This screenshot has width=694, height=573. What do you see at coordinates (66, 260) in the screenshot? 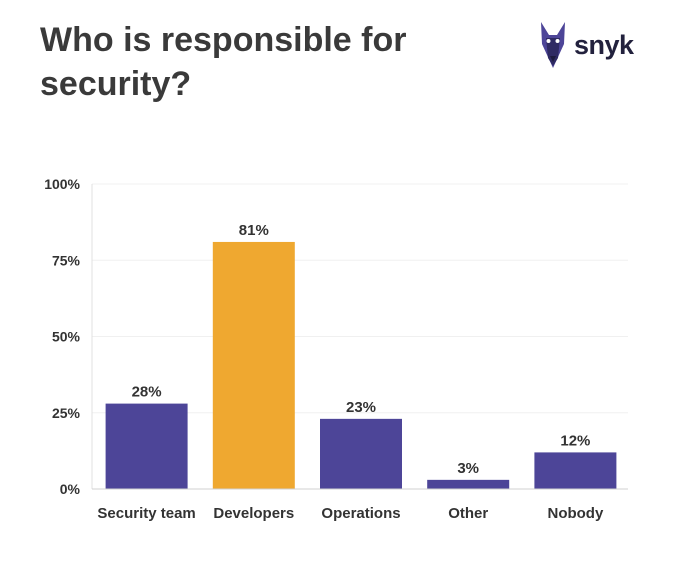
I see `y-tick-label: 75%` at bounding box center [66, 260].